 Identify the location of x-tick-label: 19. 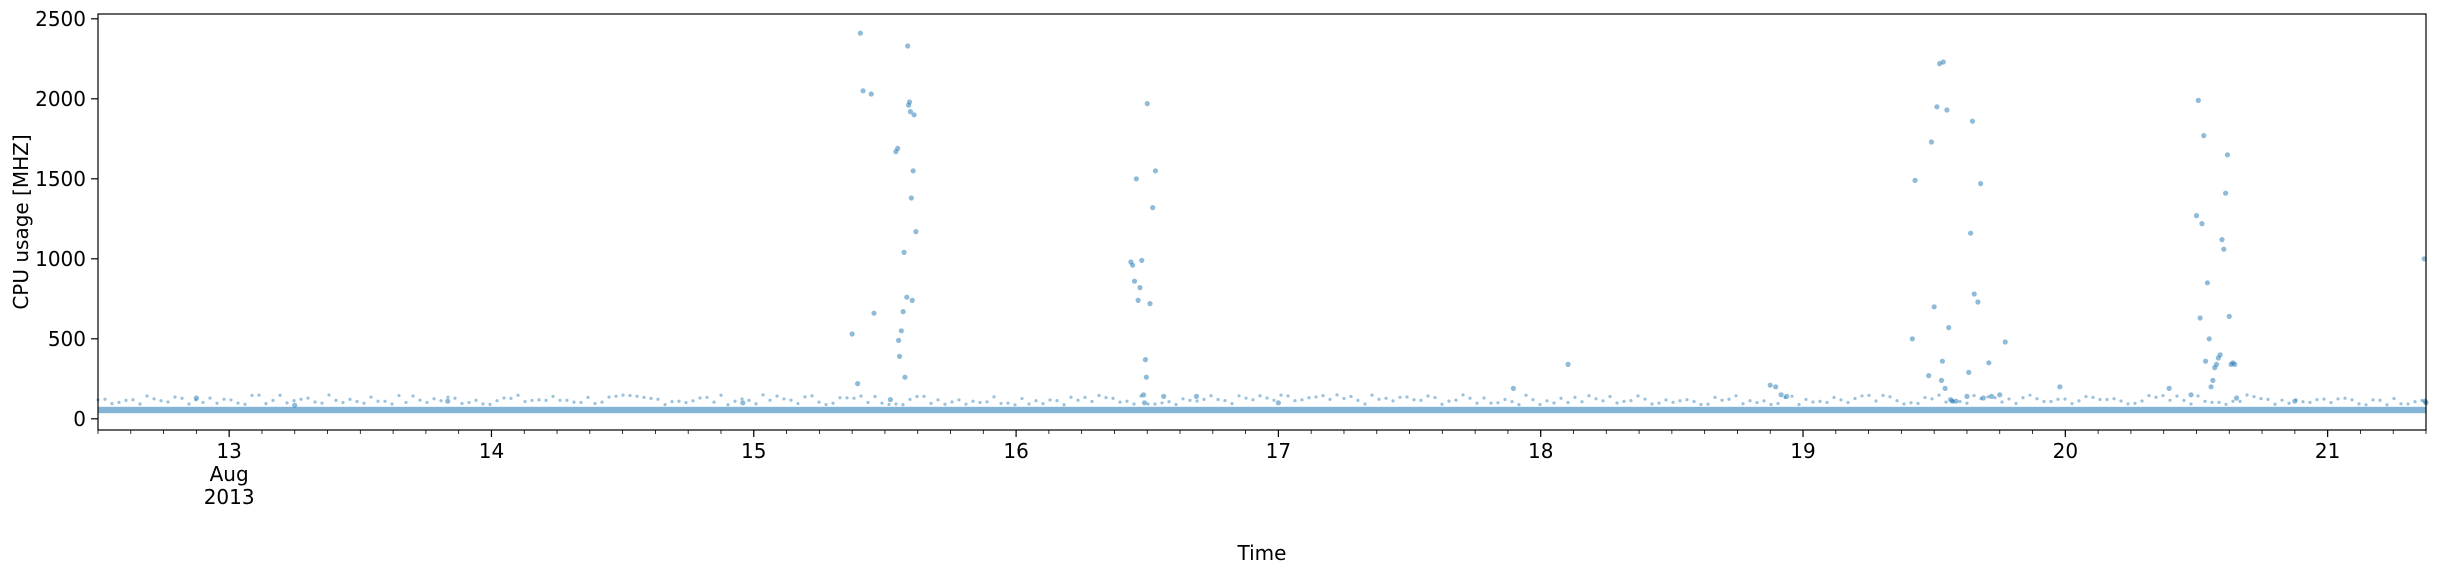
(1802, 451).